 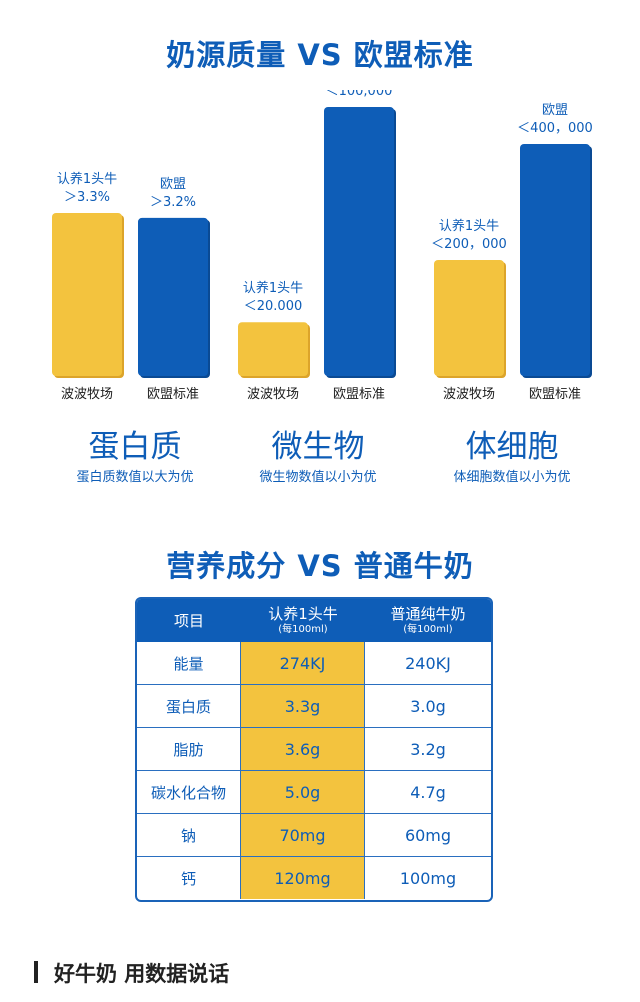 I want to click on row-col1: 274KJ, so click(x=303, y=663).